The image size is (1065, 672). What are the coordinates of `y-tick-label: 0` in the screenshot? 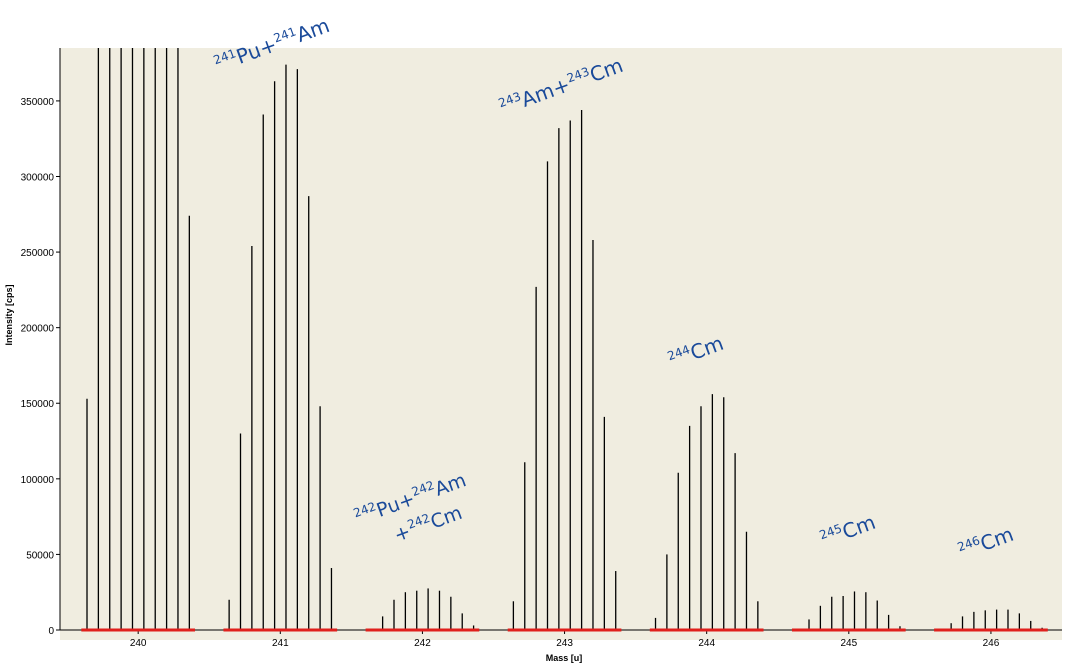 It's located at (51, 631).